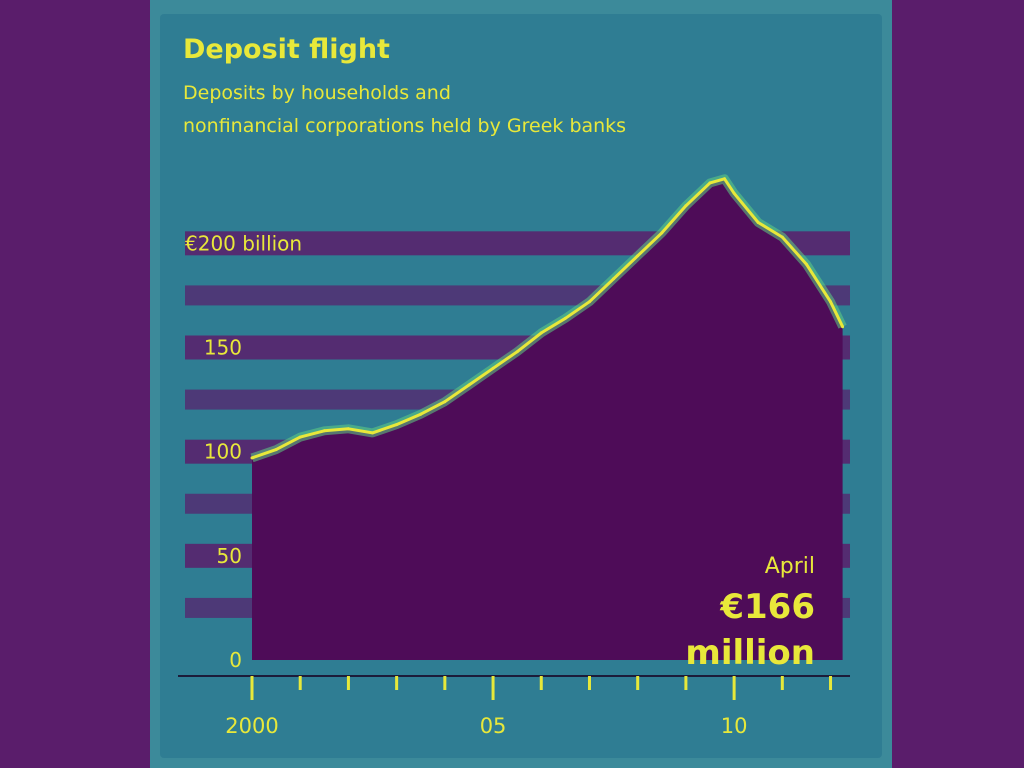  I want to click on left-margin, so click(75, 384).